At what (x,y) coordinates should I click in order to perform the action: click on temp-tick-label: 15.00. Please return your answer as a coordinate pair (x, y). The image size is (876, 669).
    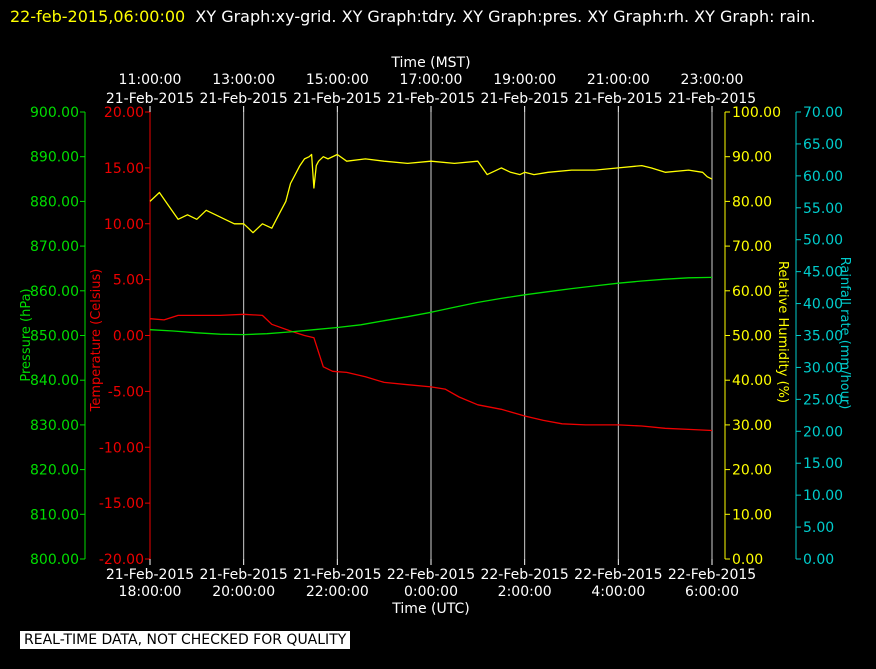
    Looking at the image, I should click on (124, 169).